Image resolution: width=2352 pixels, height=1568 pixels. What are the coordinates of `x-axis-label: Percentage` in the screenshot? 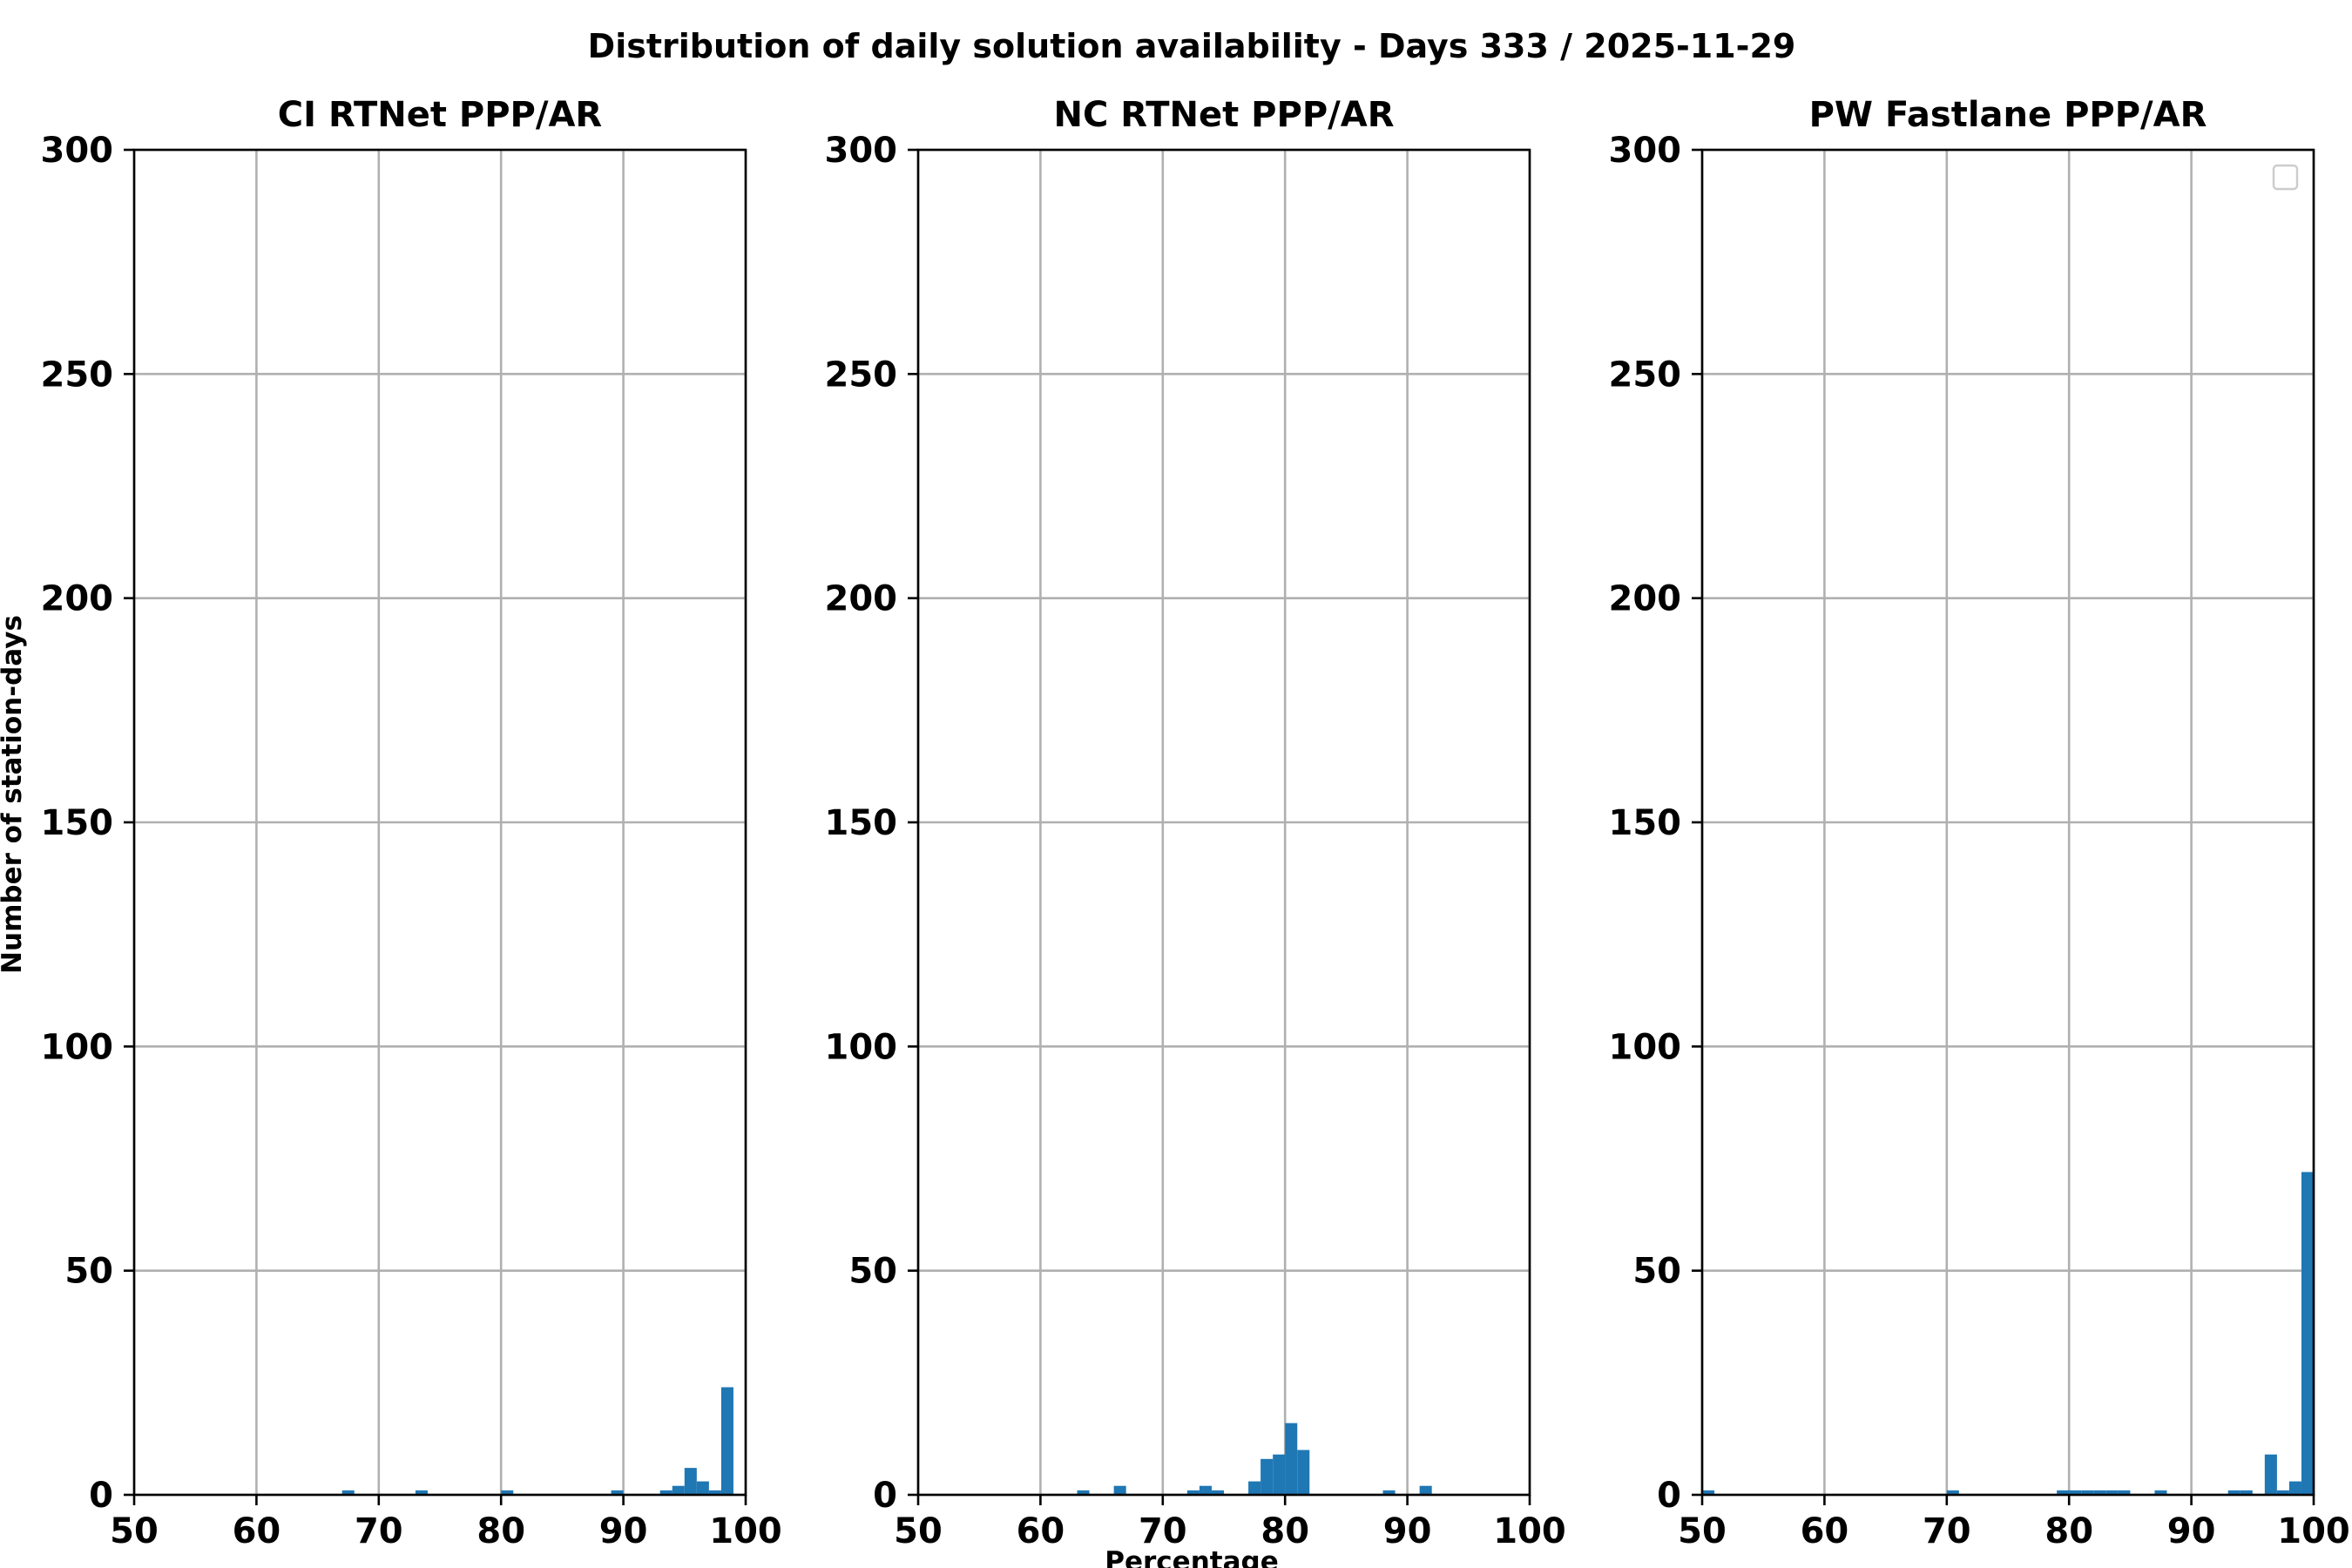 It's located at (1191, 1557).